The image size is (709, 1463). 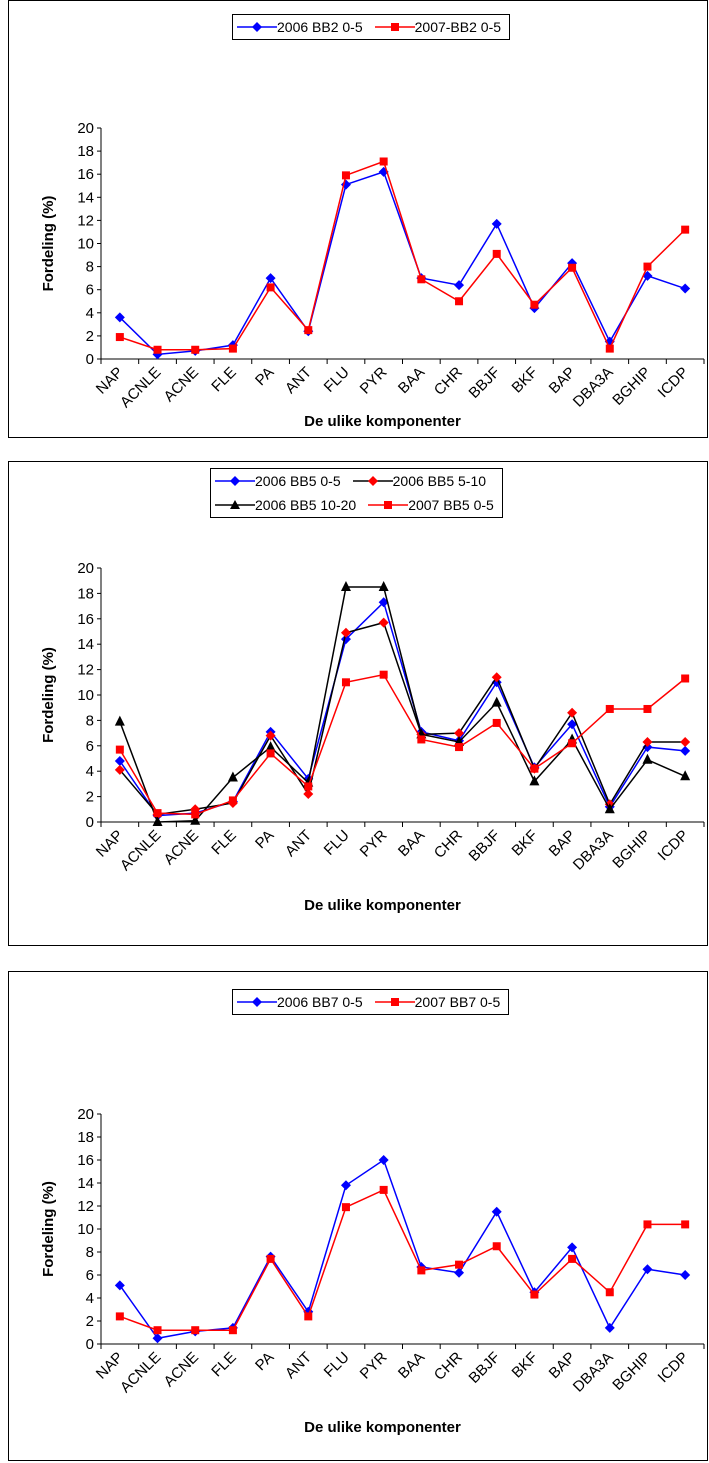 I want to click on x-tick-label: DBA3A, so click(x=593, y=850).